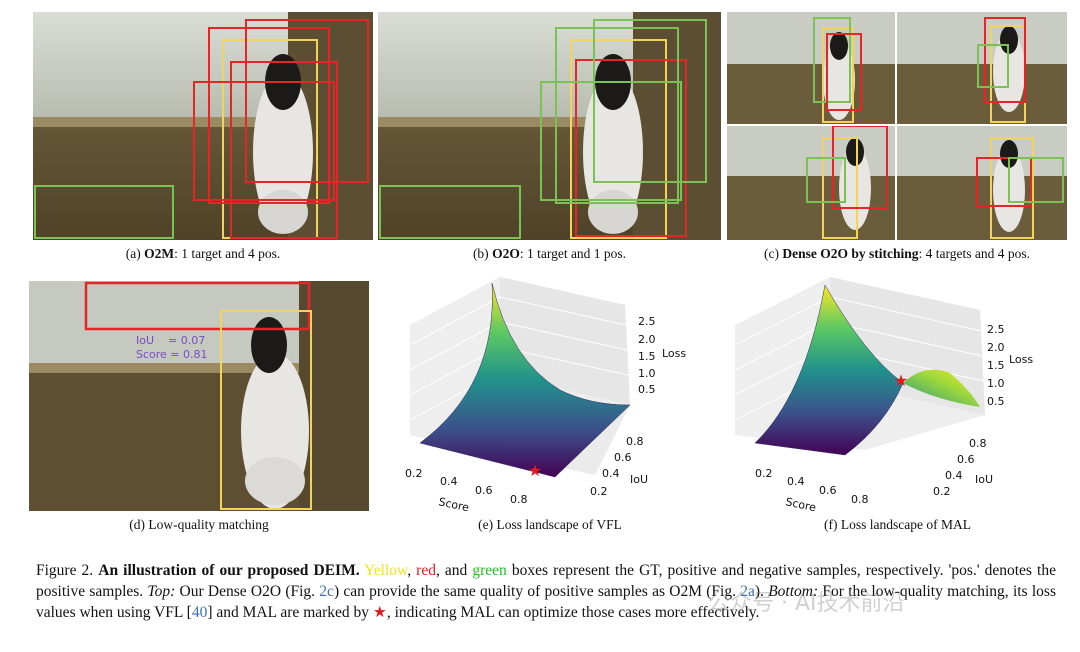 The width and height of the screenshot is (1080, 652). What do you see at coordinates (171, 340) in the screenshot?
I see `iou-label: IoU = 0.07` at bounding box center [171, 340].